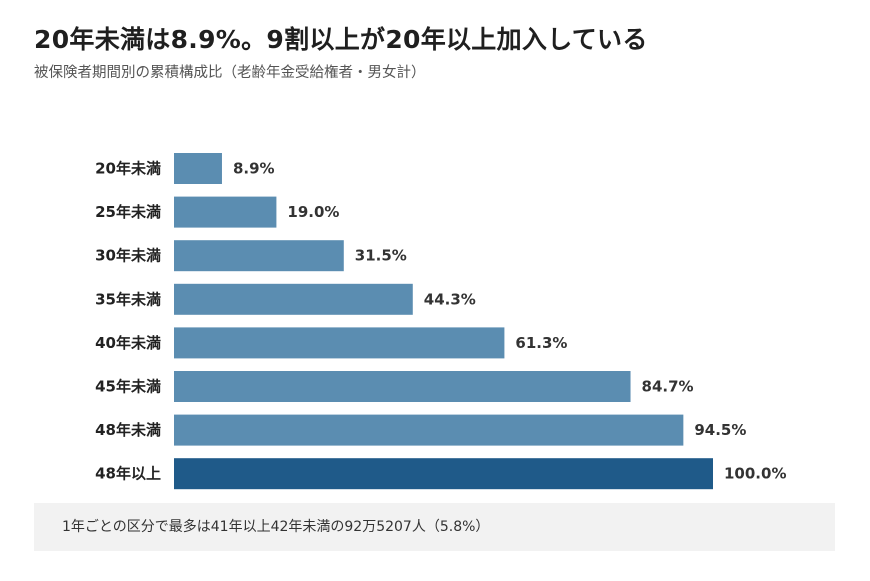 The width and height of the screenshot is (870, 581). I want to click on category-label: 30年未満, so click(128, 256).